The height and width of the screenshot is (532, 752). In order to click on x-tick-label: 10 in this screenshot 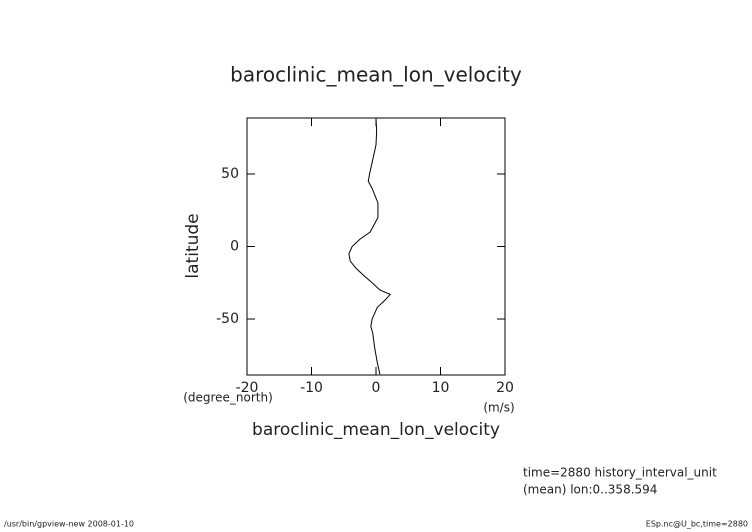, I will do `click(441, 388)`.